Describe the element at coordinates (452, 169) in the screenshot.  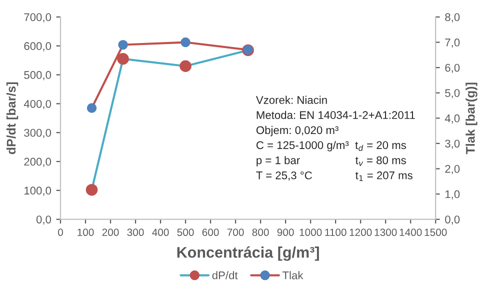
I see `y2-tick-label: 2,0` at that location.